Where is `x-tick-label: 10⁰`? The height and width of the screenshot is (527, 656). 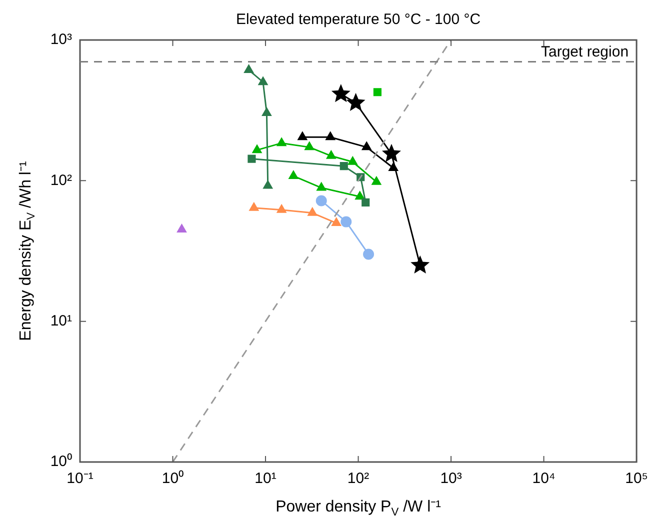
x-tick-label: 10⁰ is located at coordinates (173, 479).